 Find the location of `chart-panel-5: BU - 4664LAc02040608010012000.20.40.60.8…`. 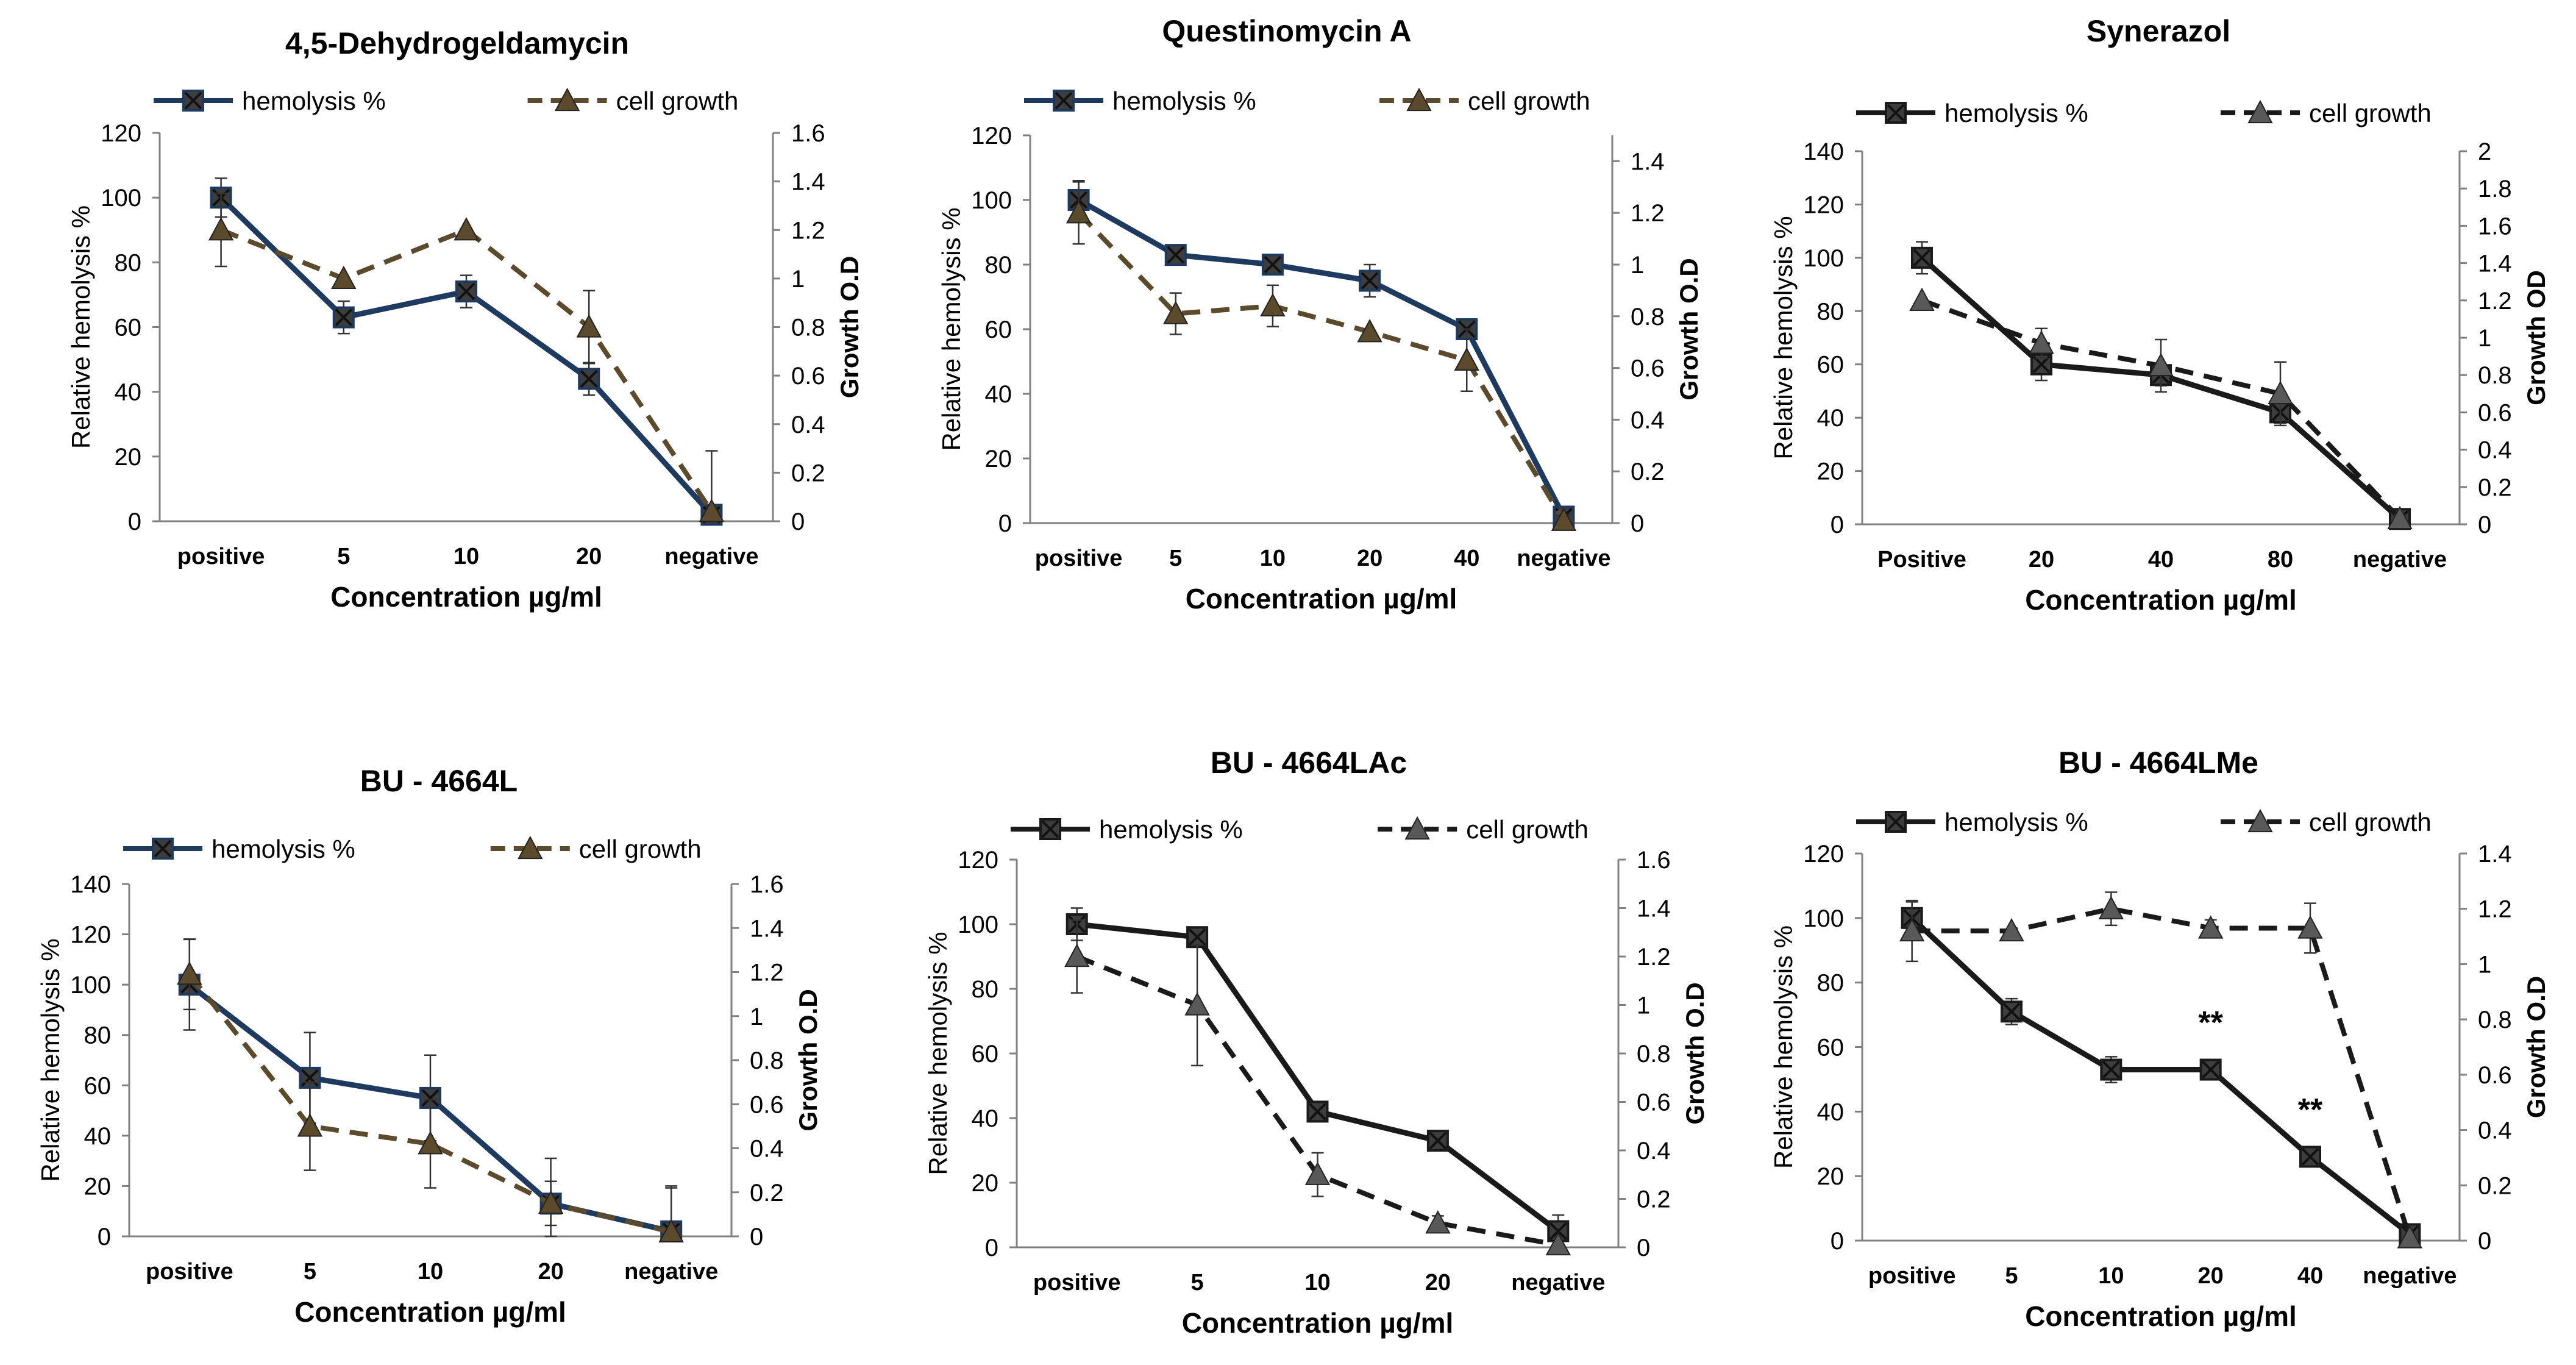

chart-panel-5: BU - 4664LAc02040608010012000.20.40.60.8… is located at coordinates (1316, 1042).